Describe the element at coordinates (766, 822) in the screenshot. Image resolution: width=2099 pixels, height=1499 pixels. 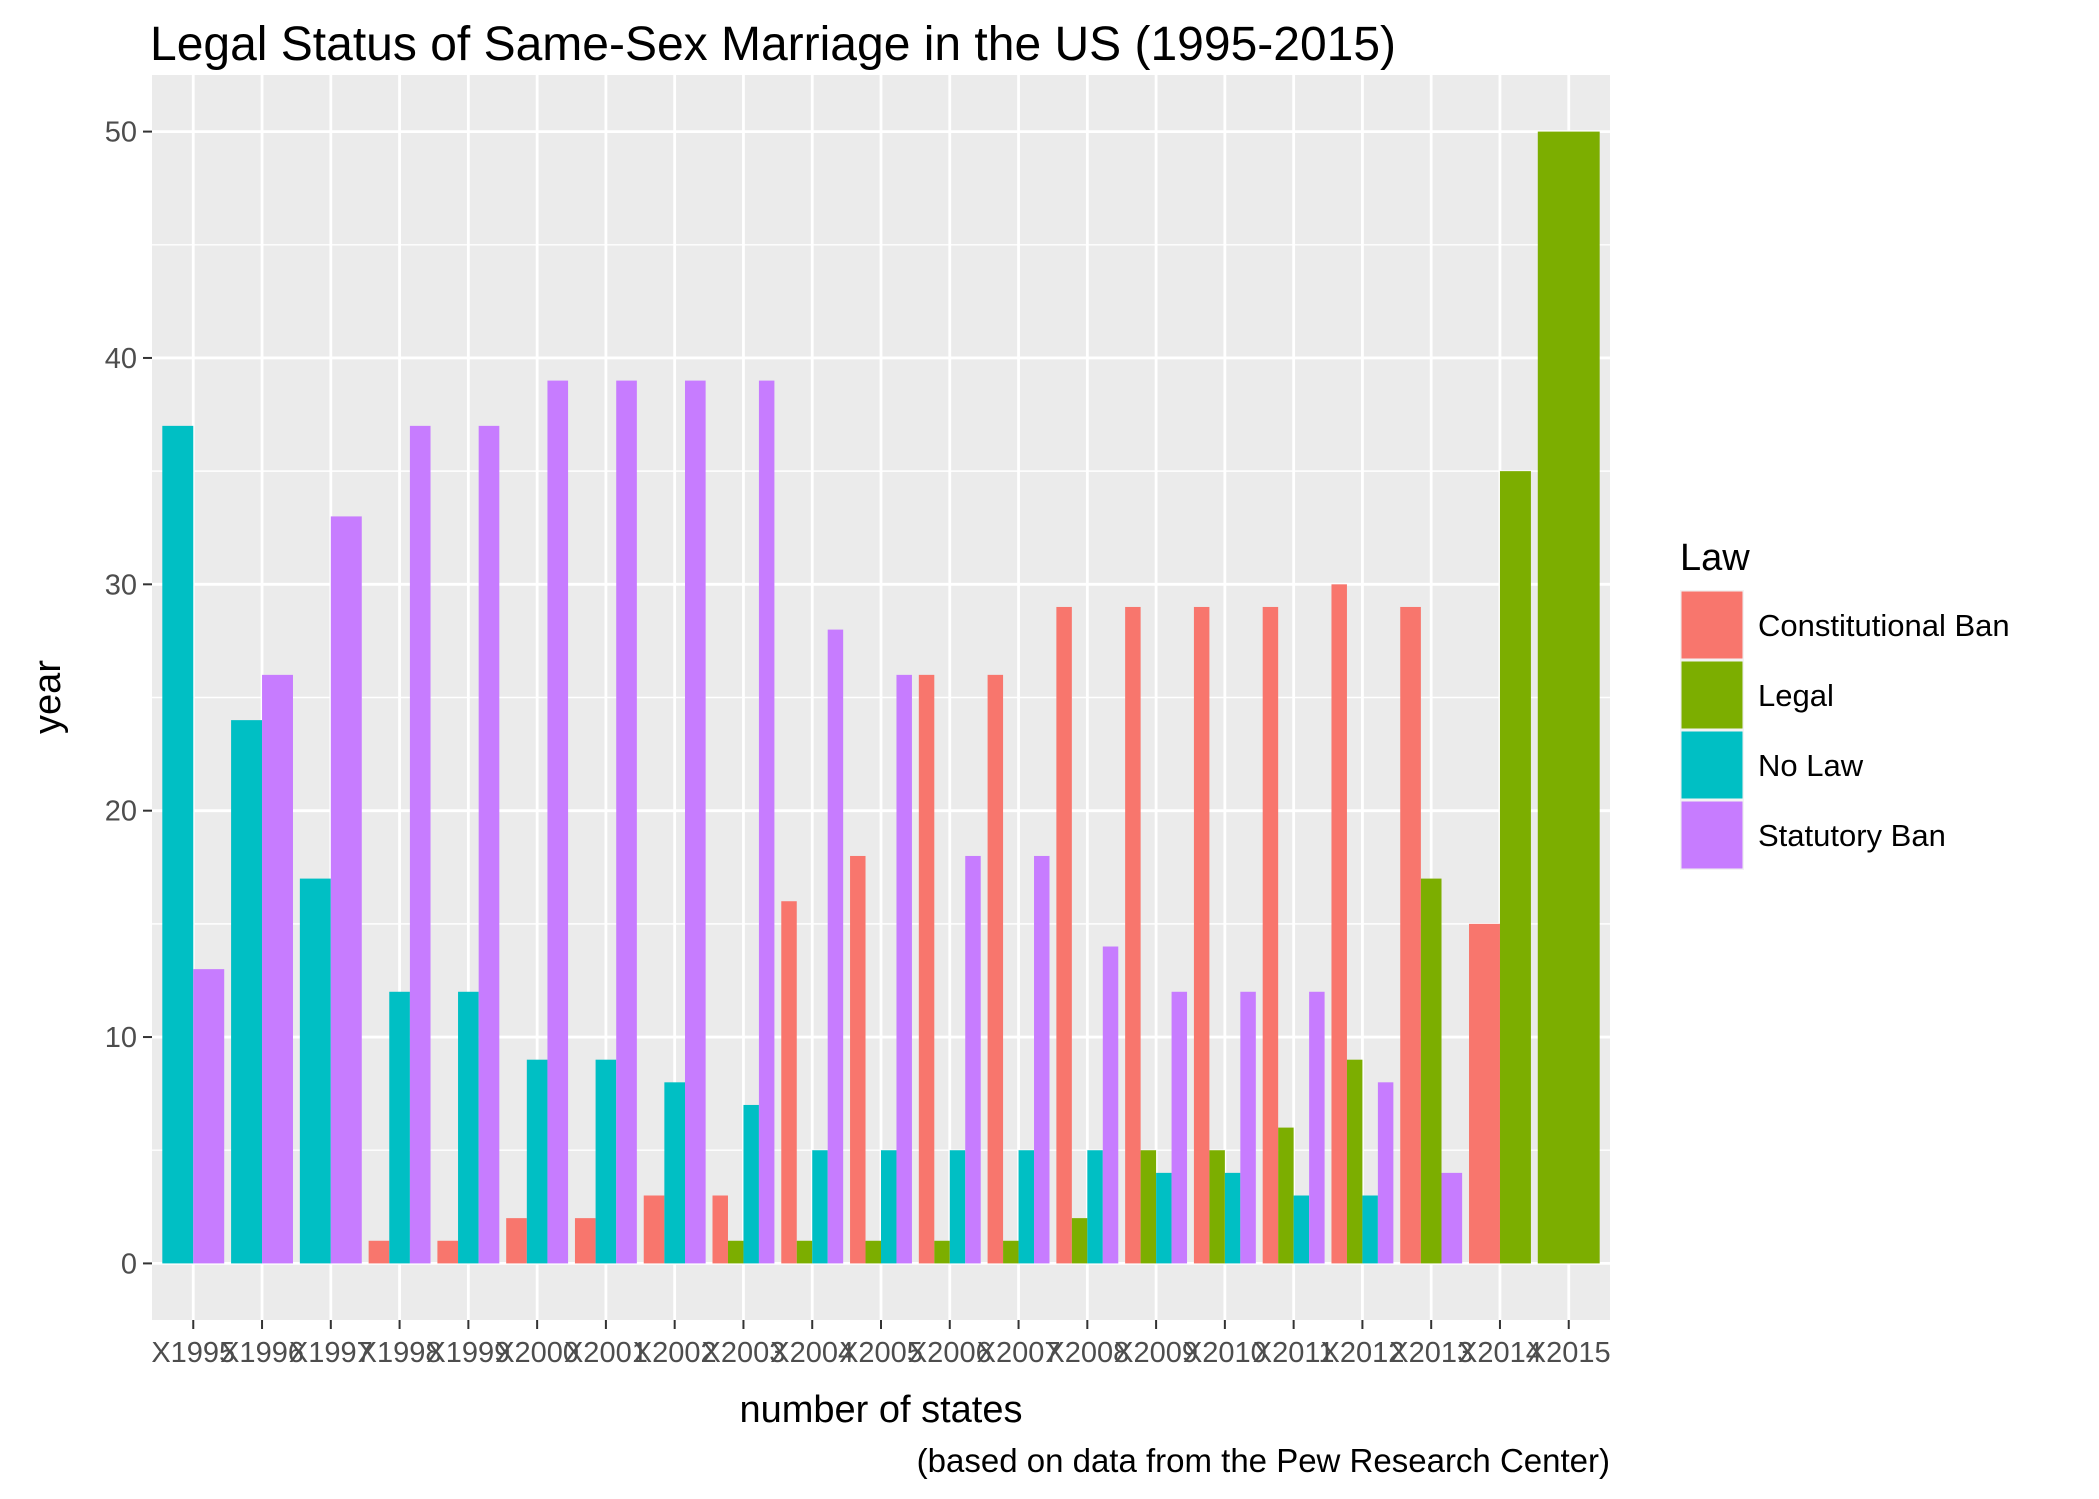
I see `bar-X2003-statutory-ban` at that location.